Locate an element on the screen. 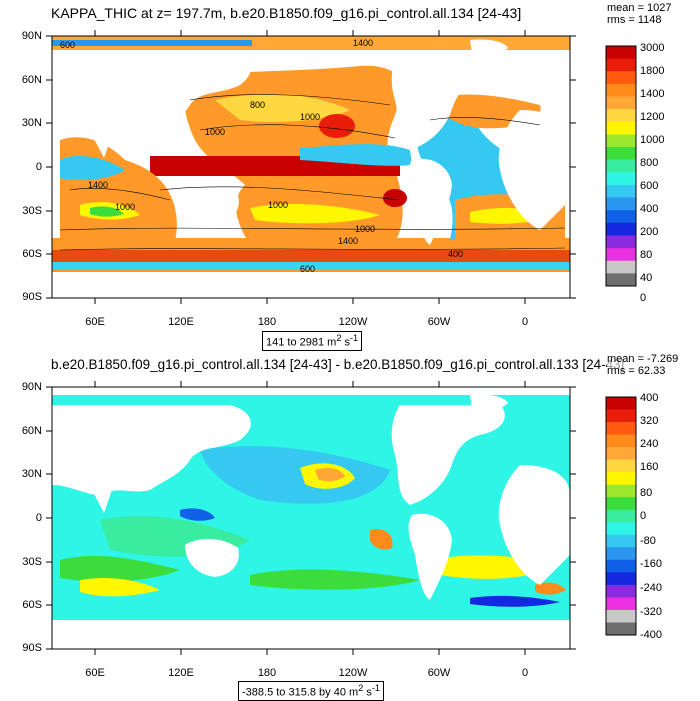 This screenshot has width=700, height=701. map2-lat-label: 60N is located at coordinates (31, 431).